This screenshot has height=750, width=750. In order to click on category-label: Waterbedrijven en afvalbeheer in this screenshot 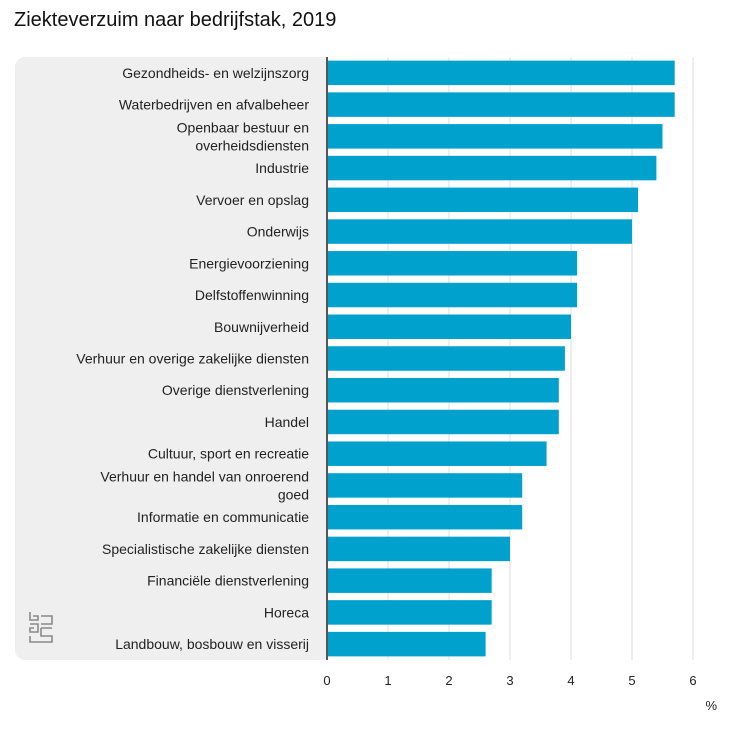, I will do `click(214, 105)`.